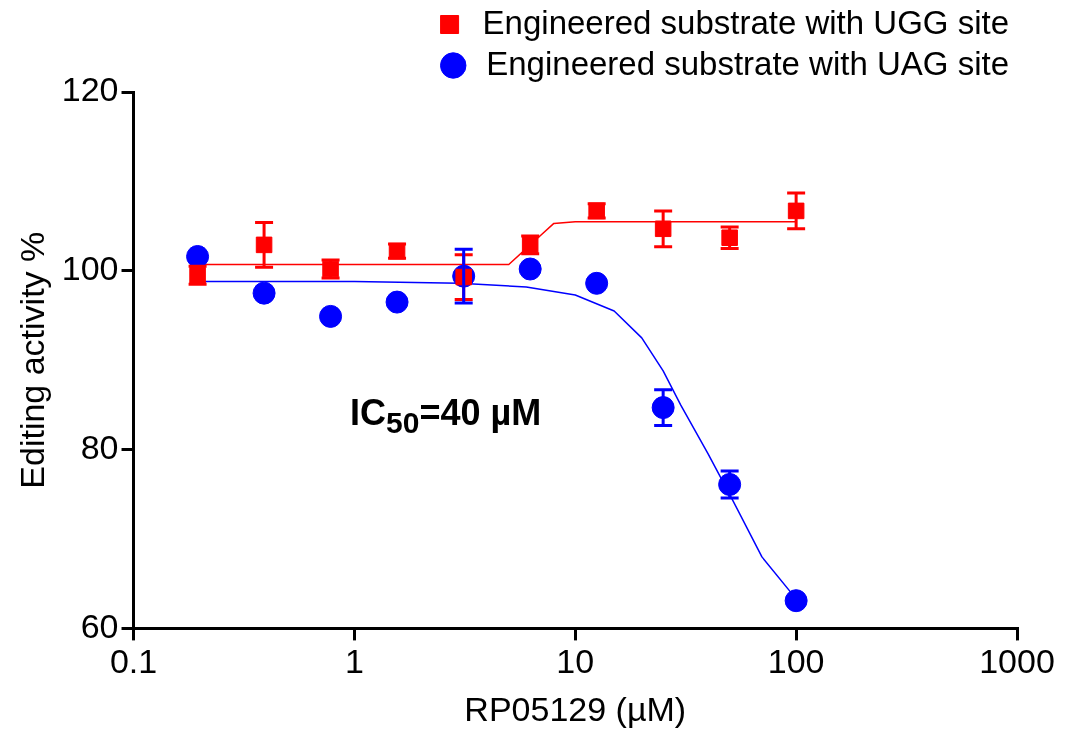 This screenshot has width=1077, height=746. Describe the element at coordinates (31, 360) in the screenshot. I see `y-axis-title: Editing activity %` at that location.